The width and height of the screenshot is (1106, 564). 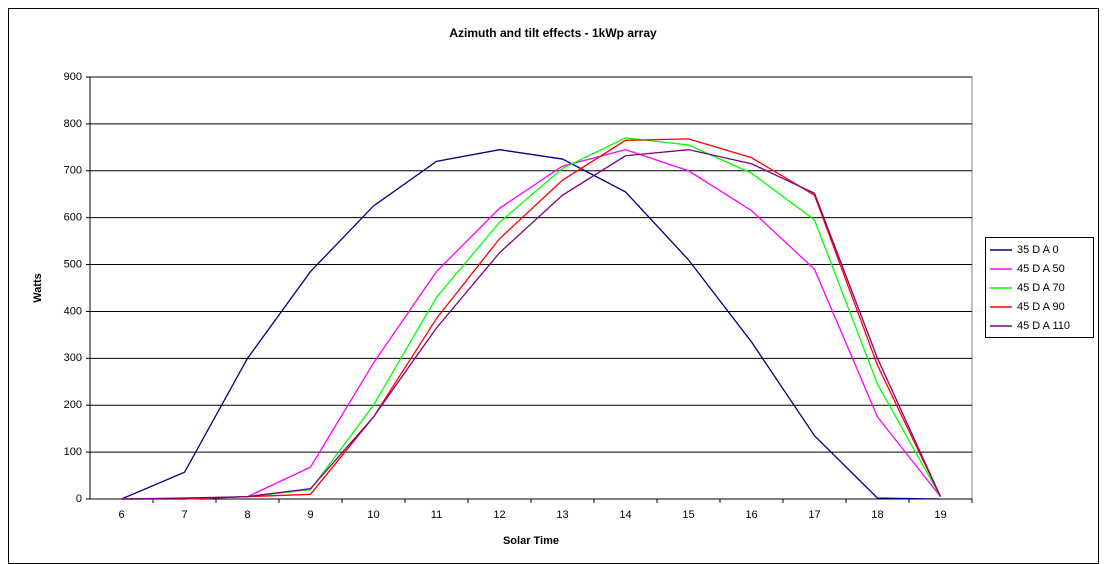 I want to click on y-tick-label: 900, so click(x=73, y=77).